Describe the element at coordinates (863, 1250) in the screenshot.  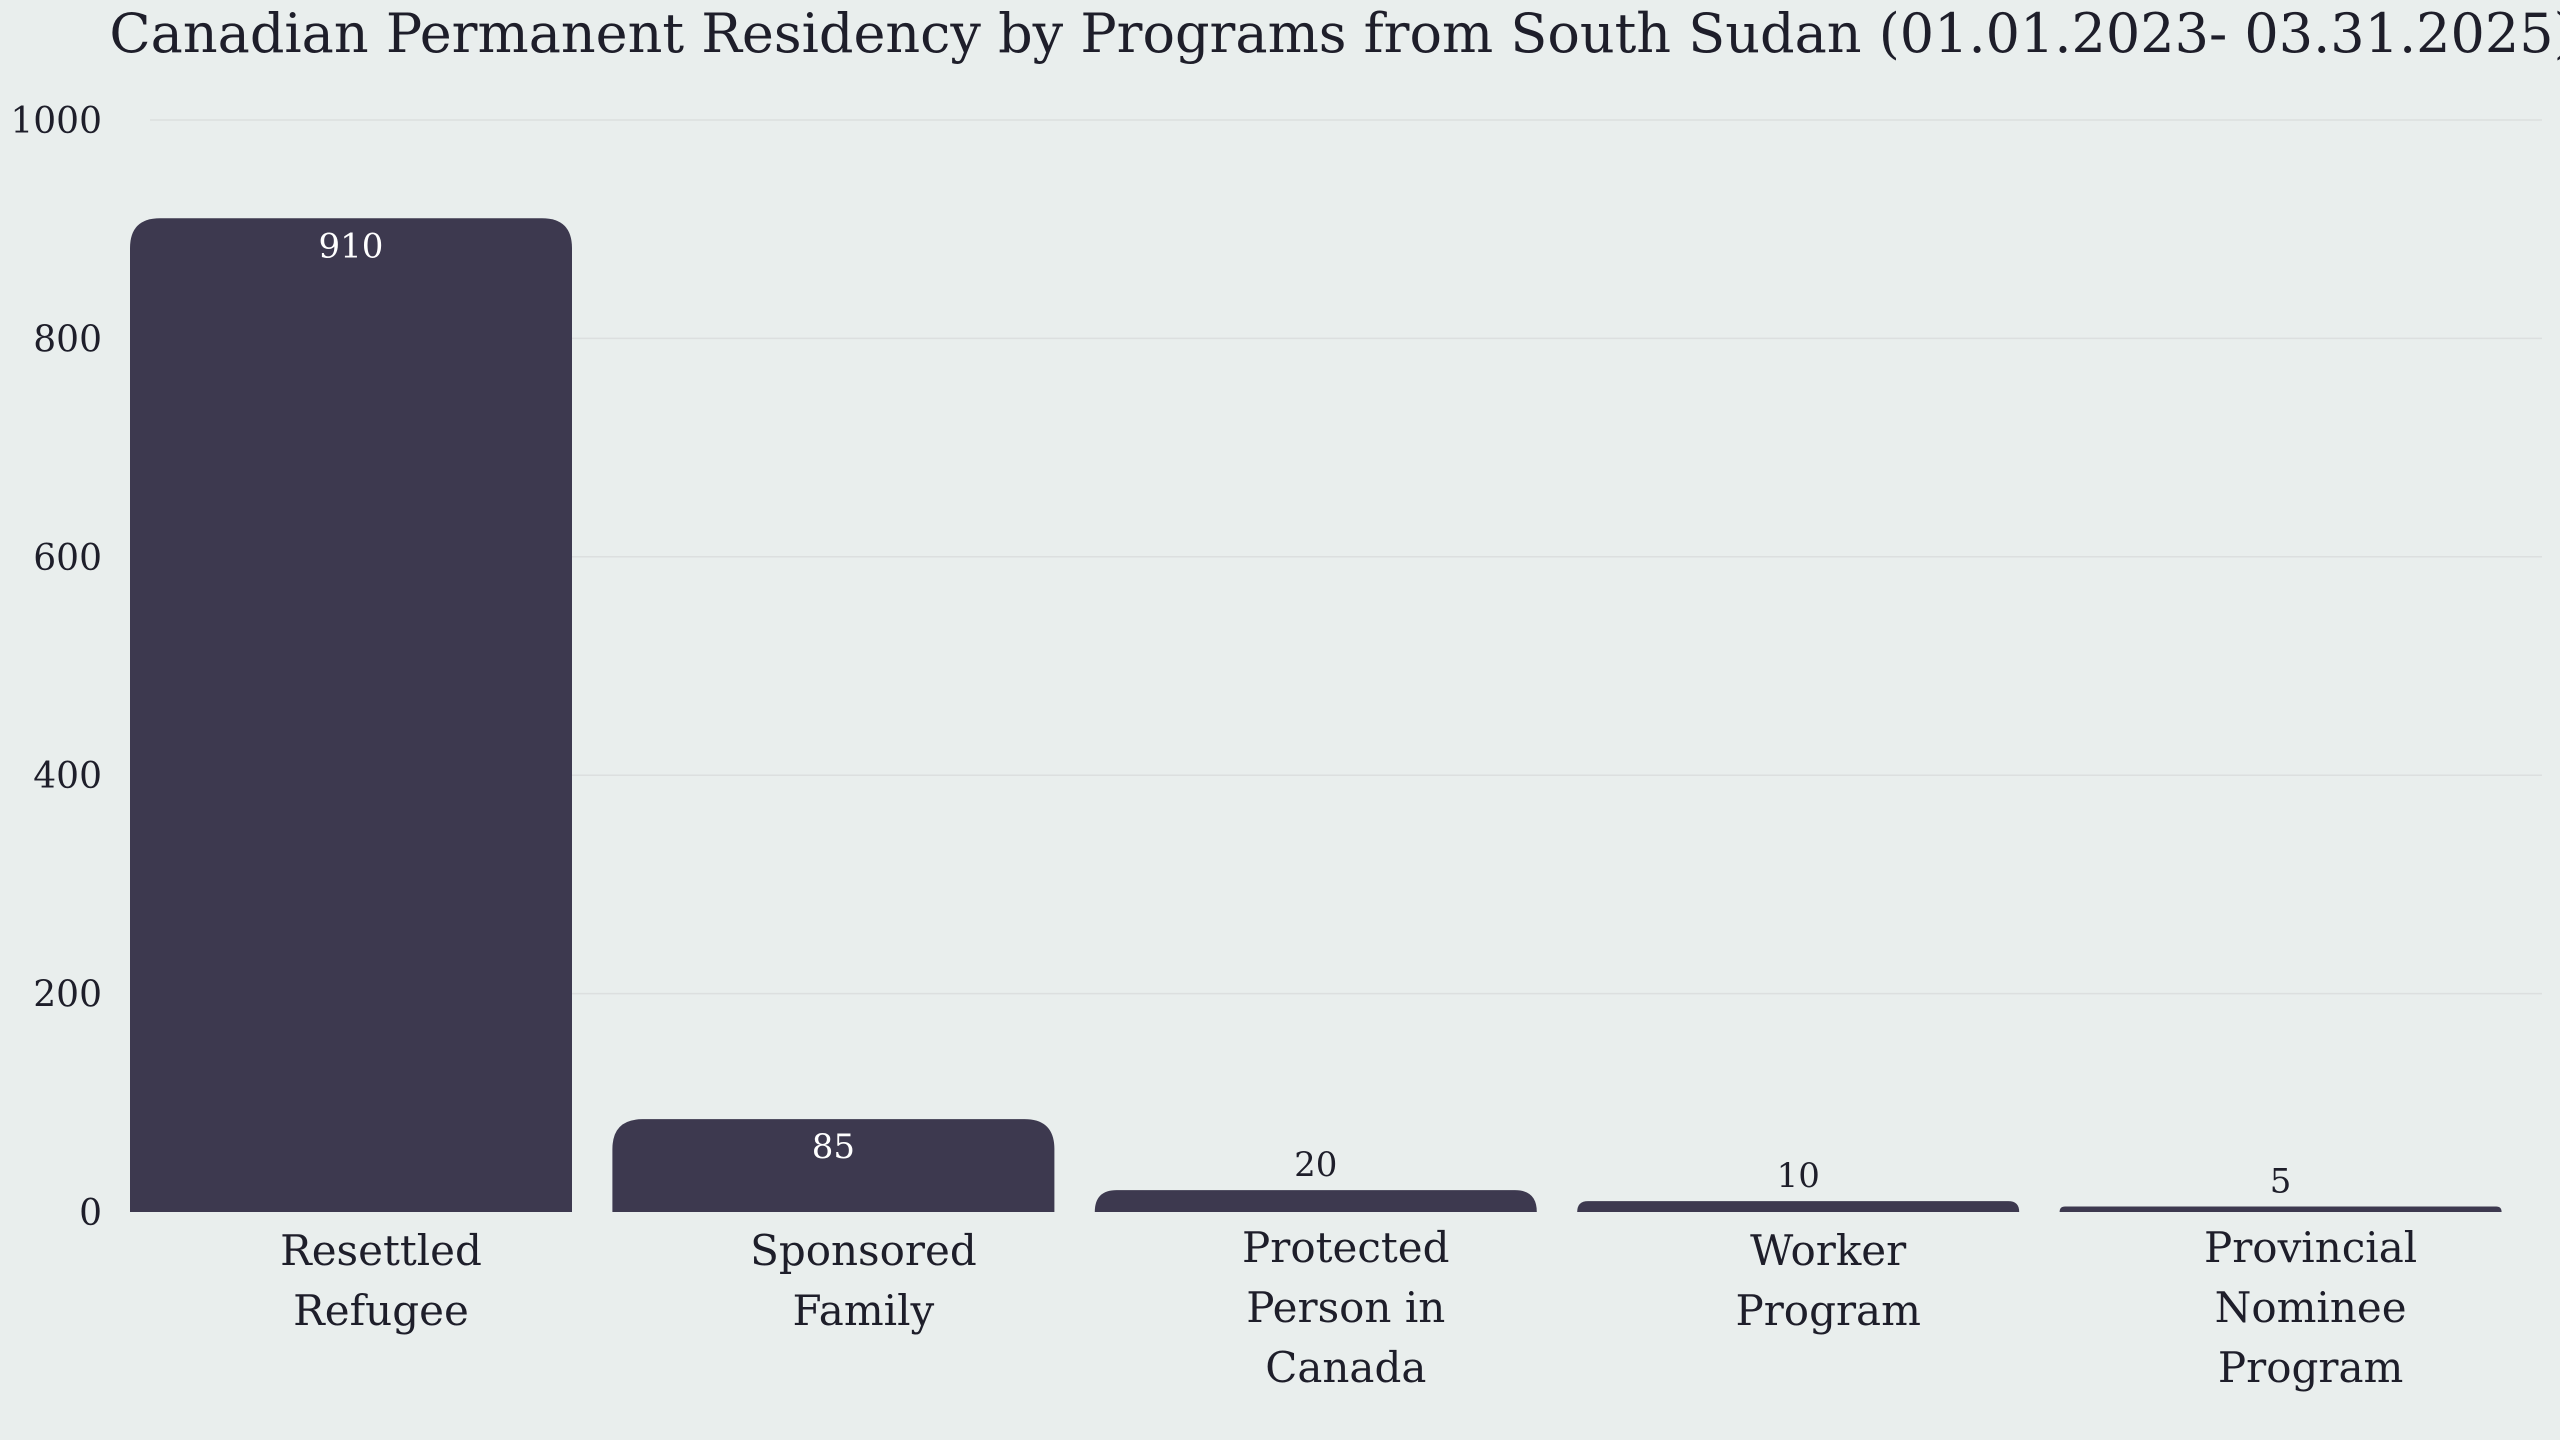
I see `x-tick-label: Sponsored` at that location.